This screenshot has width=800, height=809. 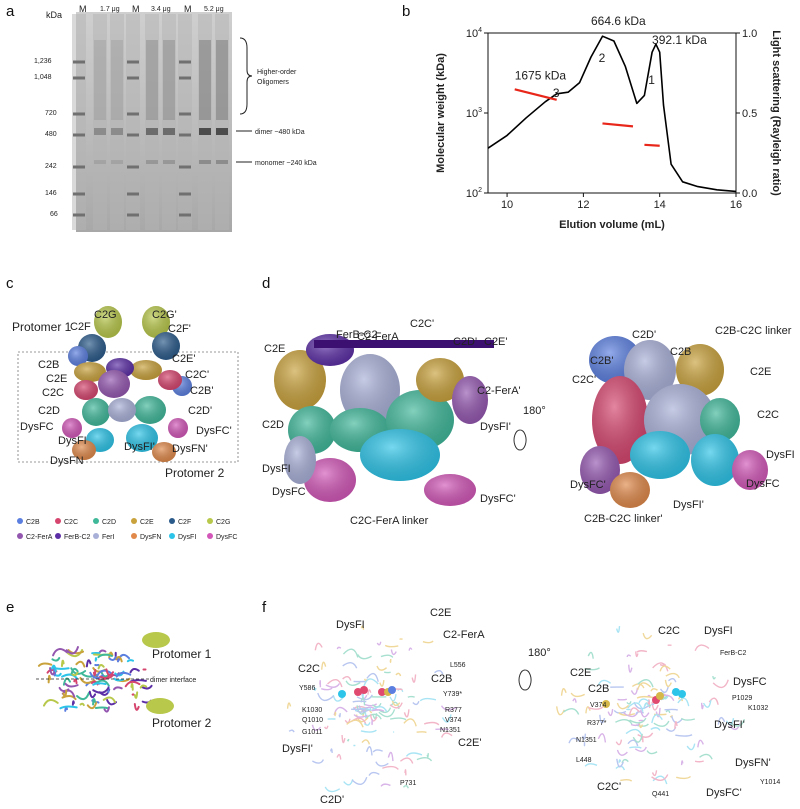 I want to click on c-label-c2f: C2F', so click(x=179, y=329).